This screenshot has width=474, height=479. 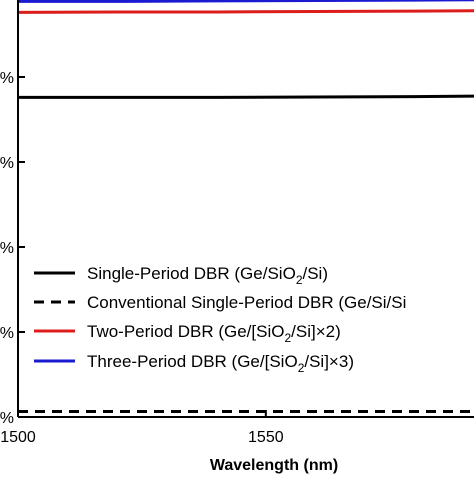 I want to click on legend-label-3: Two-Period DBR (Ge/[SiO2/Si]×2), so click(x=214, y=333).